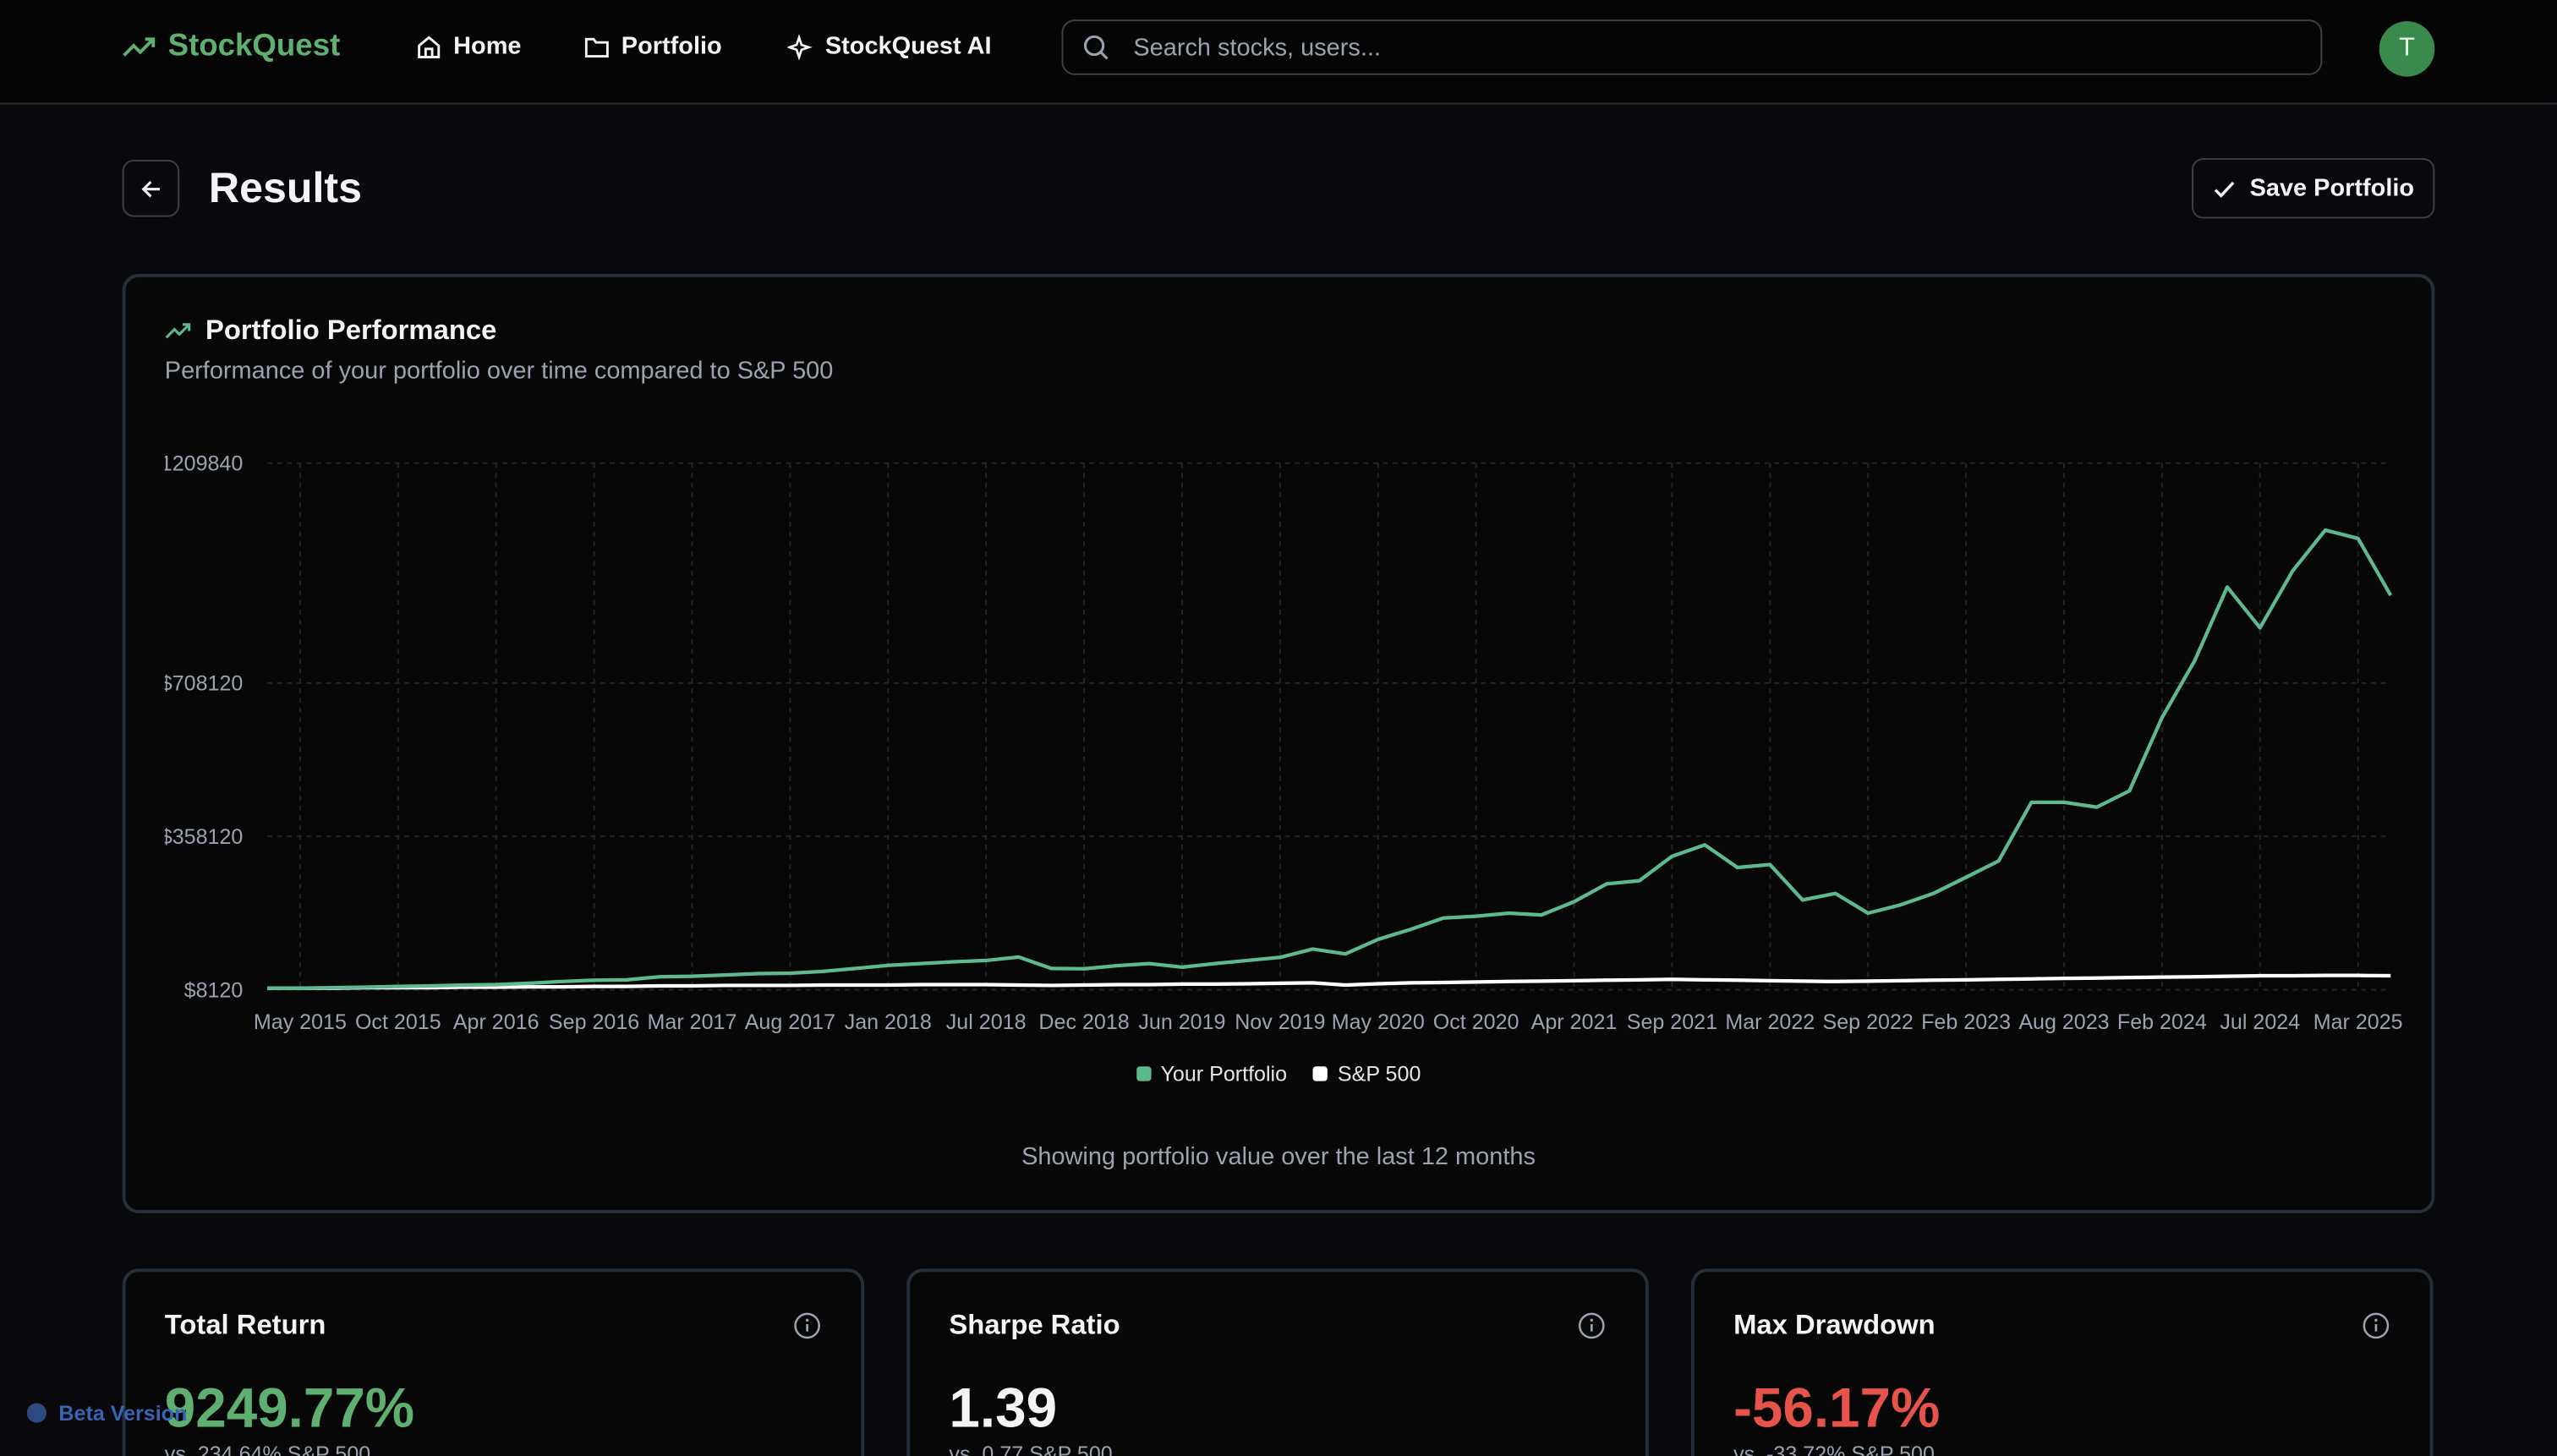 The height and width of the screenshot is (1456, 2557). I want to click on metric-comparison: vs. 0.77 S&P 500, so click(1031, 1448).